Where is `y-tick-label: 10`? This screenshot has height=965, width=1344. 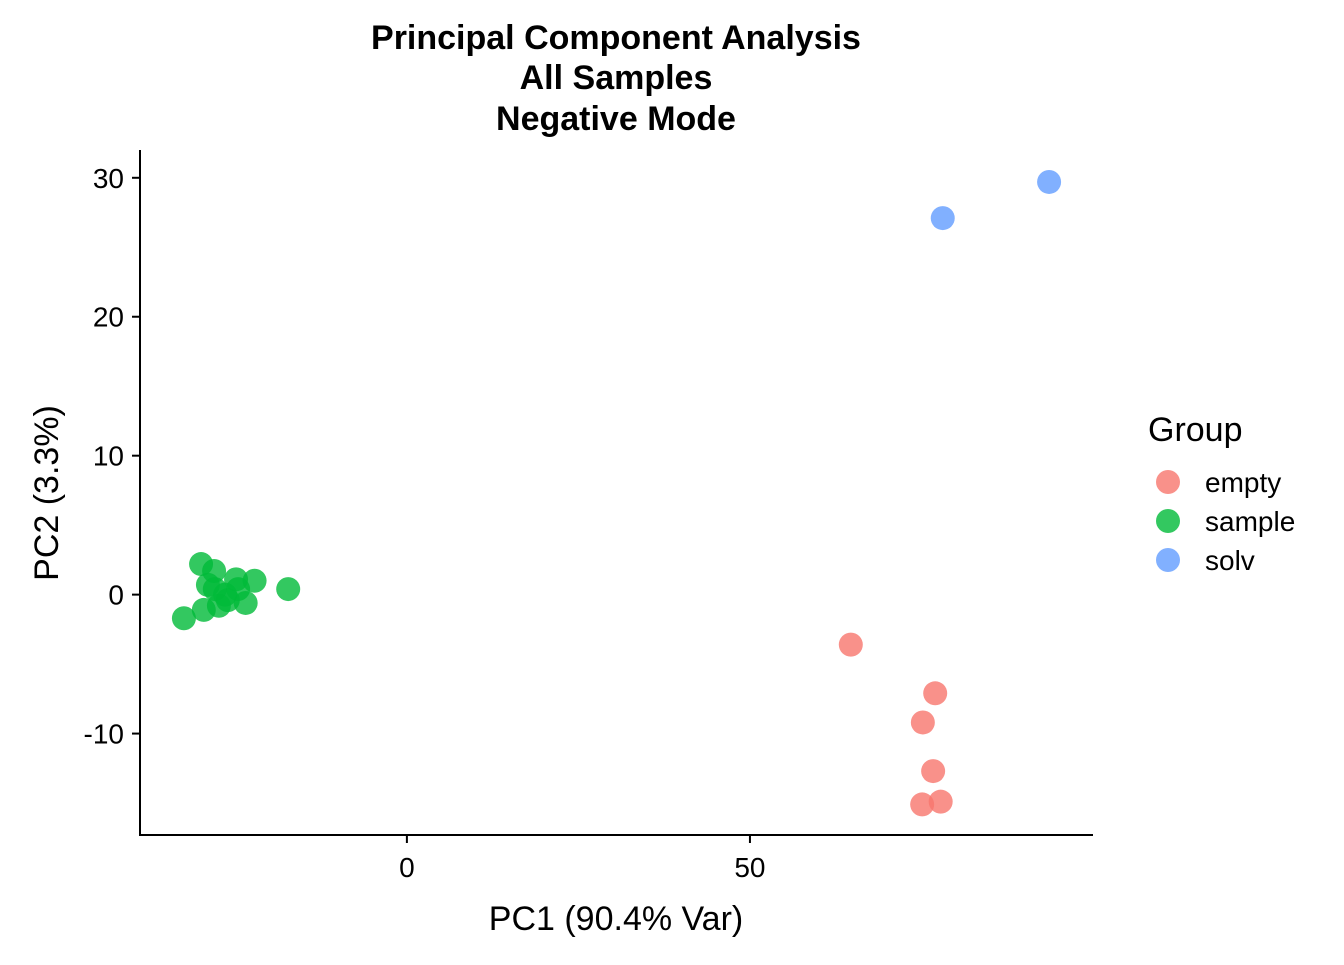
y-tick-label: 10 is located at coordinates (108, 456).